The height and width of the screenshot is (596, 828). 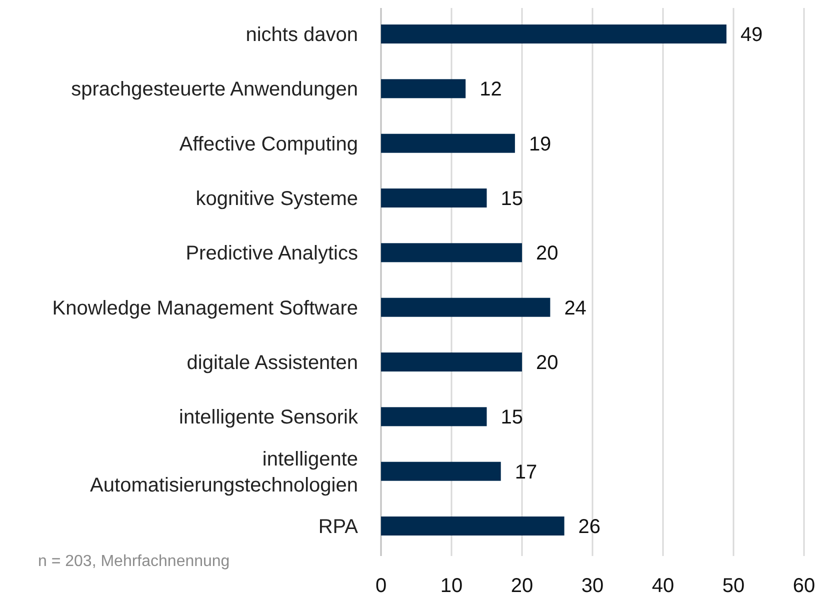 I want to click on x-tick-label: 40, so click(x=663, y=585).